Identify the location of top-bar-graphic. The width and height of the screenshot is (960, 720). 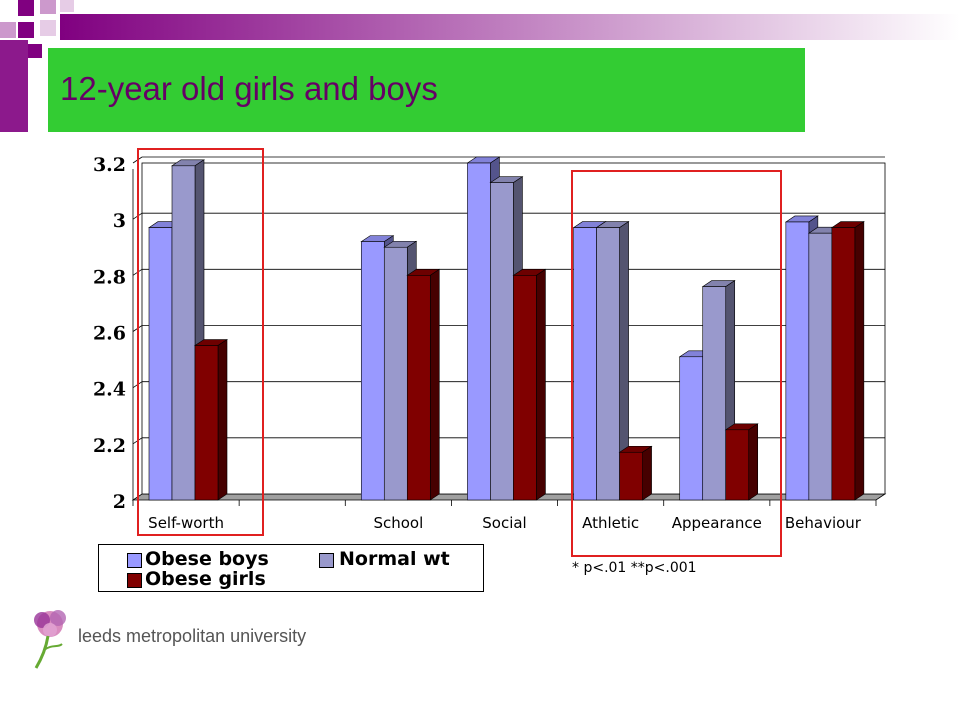
(510, 27).